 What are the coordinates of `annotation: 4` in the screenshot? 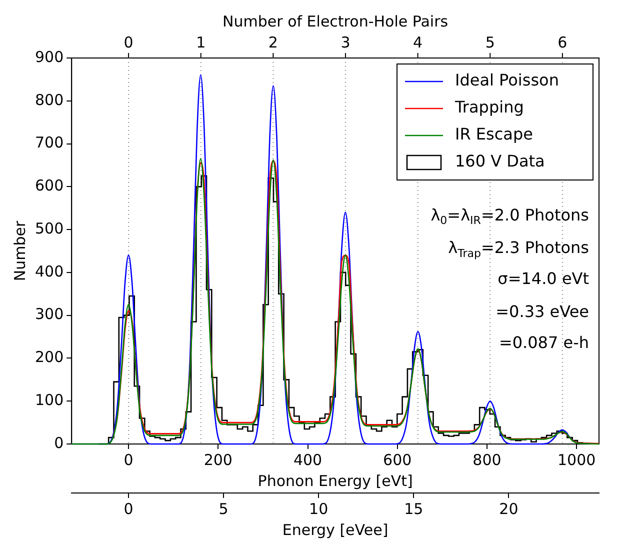 It's located at (418, 42).